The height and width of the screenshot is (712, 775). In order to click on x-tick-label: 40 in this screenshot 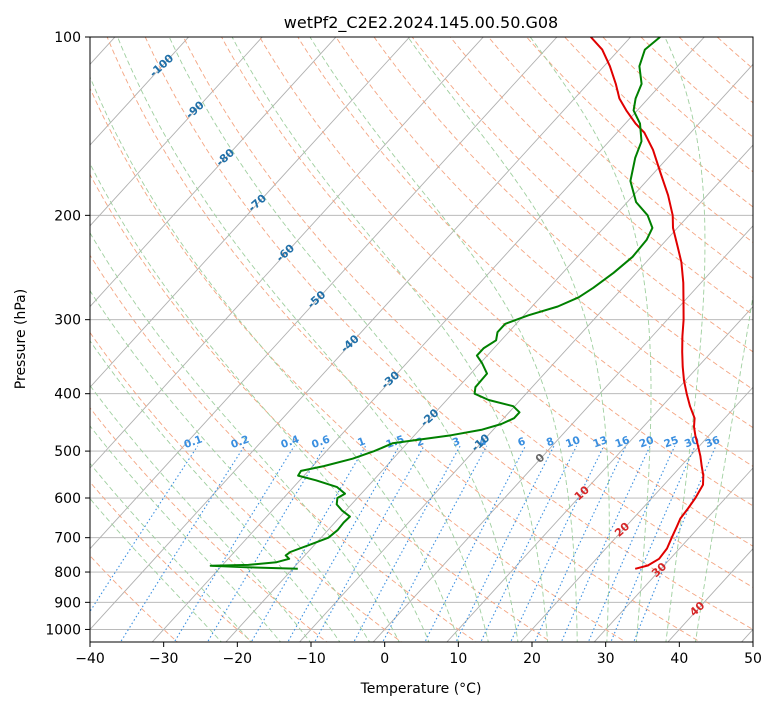, I will do `click(679, 659)`.